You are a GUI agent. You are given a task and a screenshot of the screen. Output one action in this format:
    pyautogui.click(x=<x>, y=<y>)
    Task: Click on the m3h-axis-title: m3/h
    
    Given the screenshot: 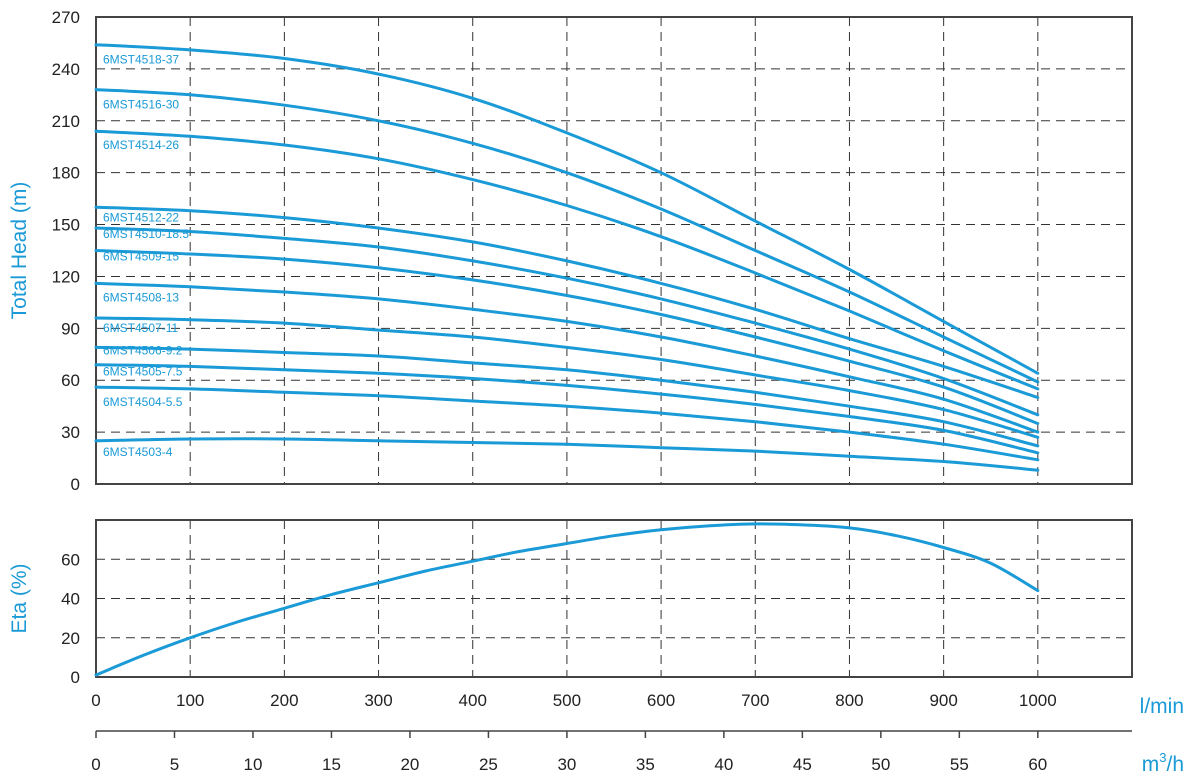 What is the action you would take?
    pyautogui.click(x=1163, y=763)
    